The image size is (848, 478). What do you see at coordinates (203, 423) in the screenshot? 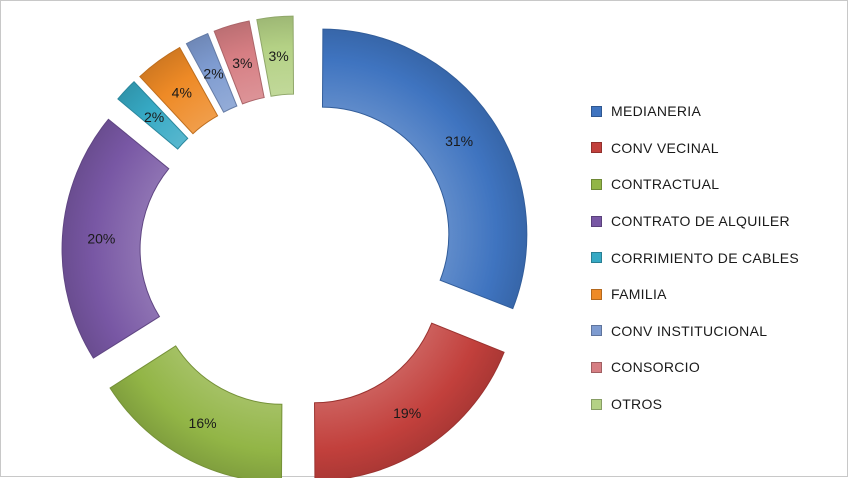
I see `data-label-contractual: 16%` at bounding box center [203, 423].